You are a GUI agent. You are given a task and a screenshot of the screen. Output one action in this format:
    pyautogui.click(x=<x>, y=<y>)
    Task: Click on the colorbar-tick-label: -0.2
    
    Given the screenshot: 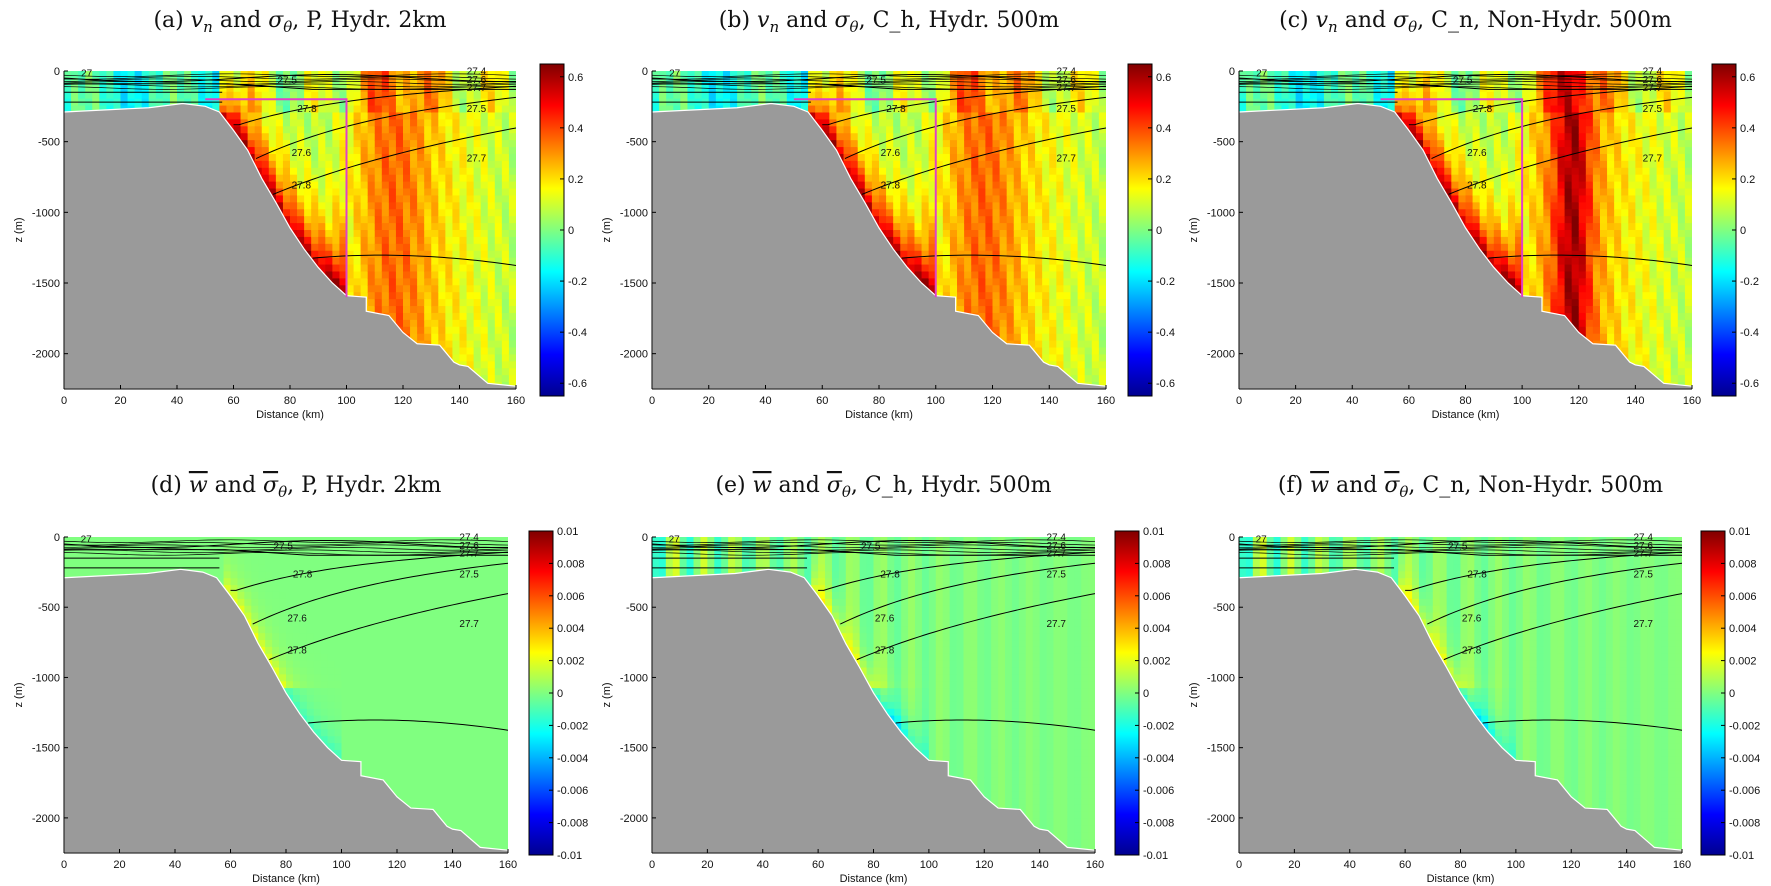 What is the action you would take?
    pyautogui.click(x=577, y=282)
    